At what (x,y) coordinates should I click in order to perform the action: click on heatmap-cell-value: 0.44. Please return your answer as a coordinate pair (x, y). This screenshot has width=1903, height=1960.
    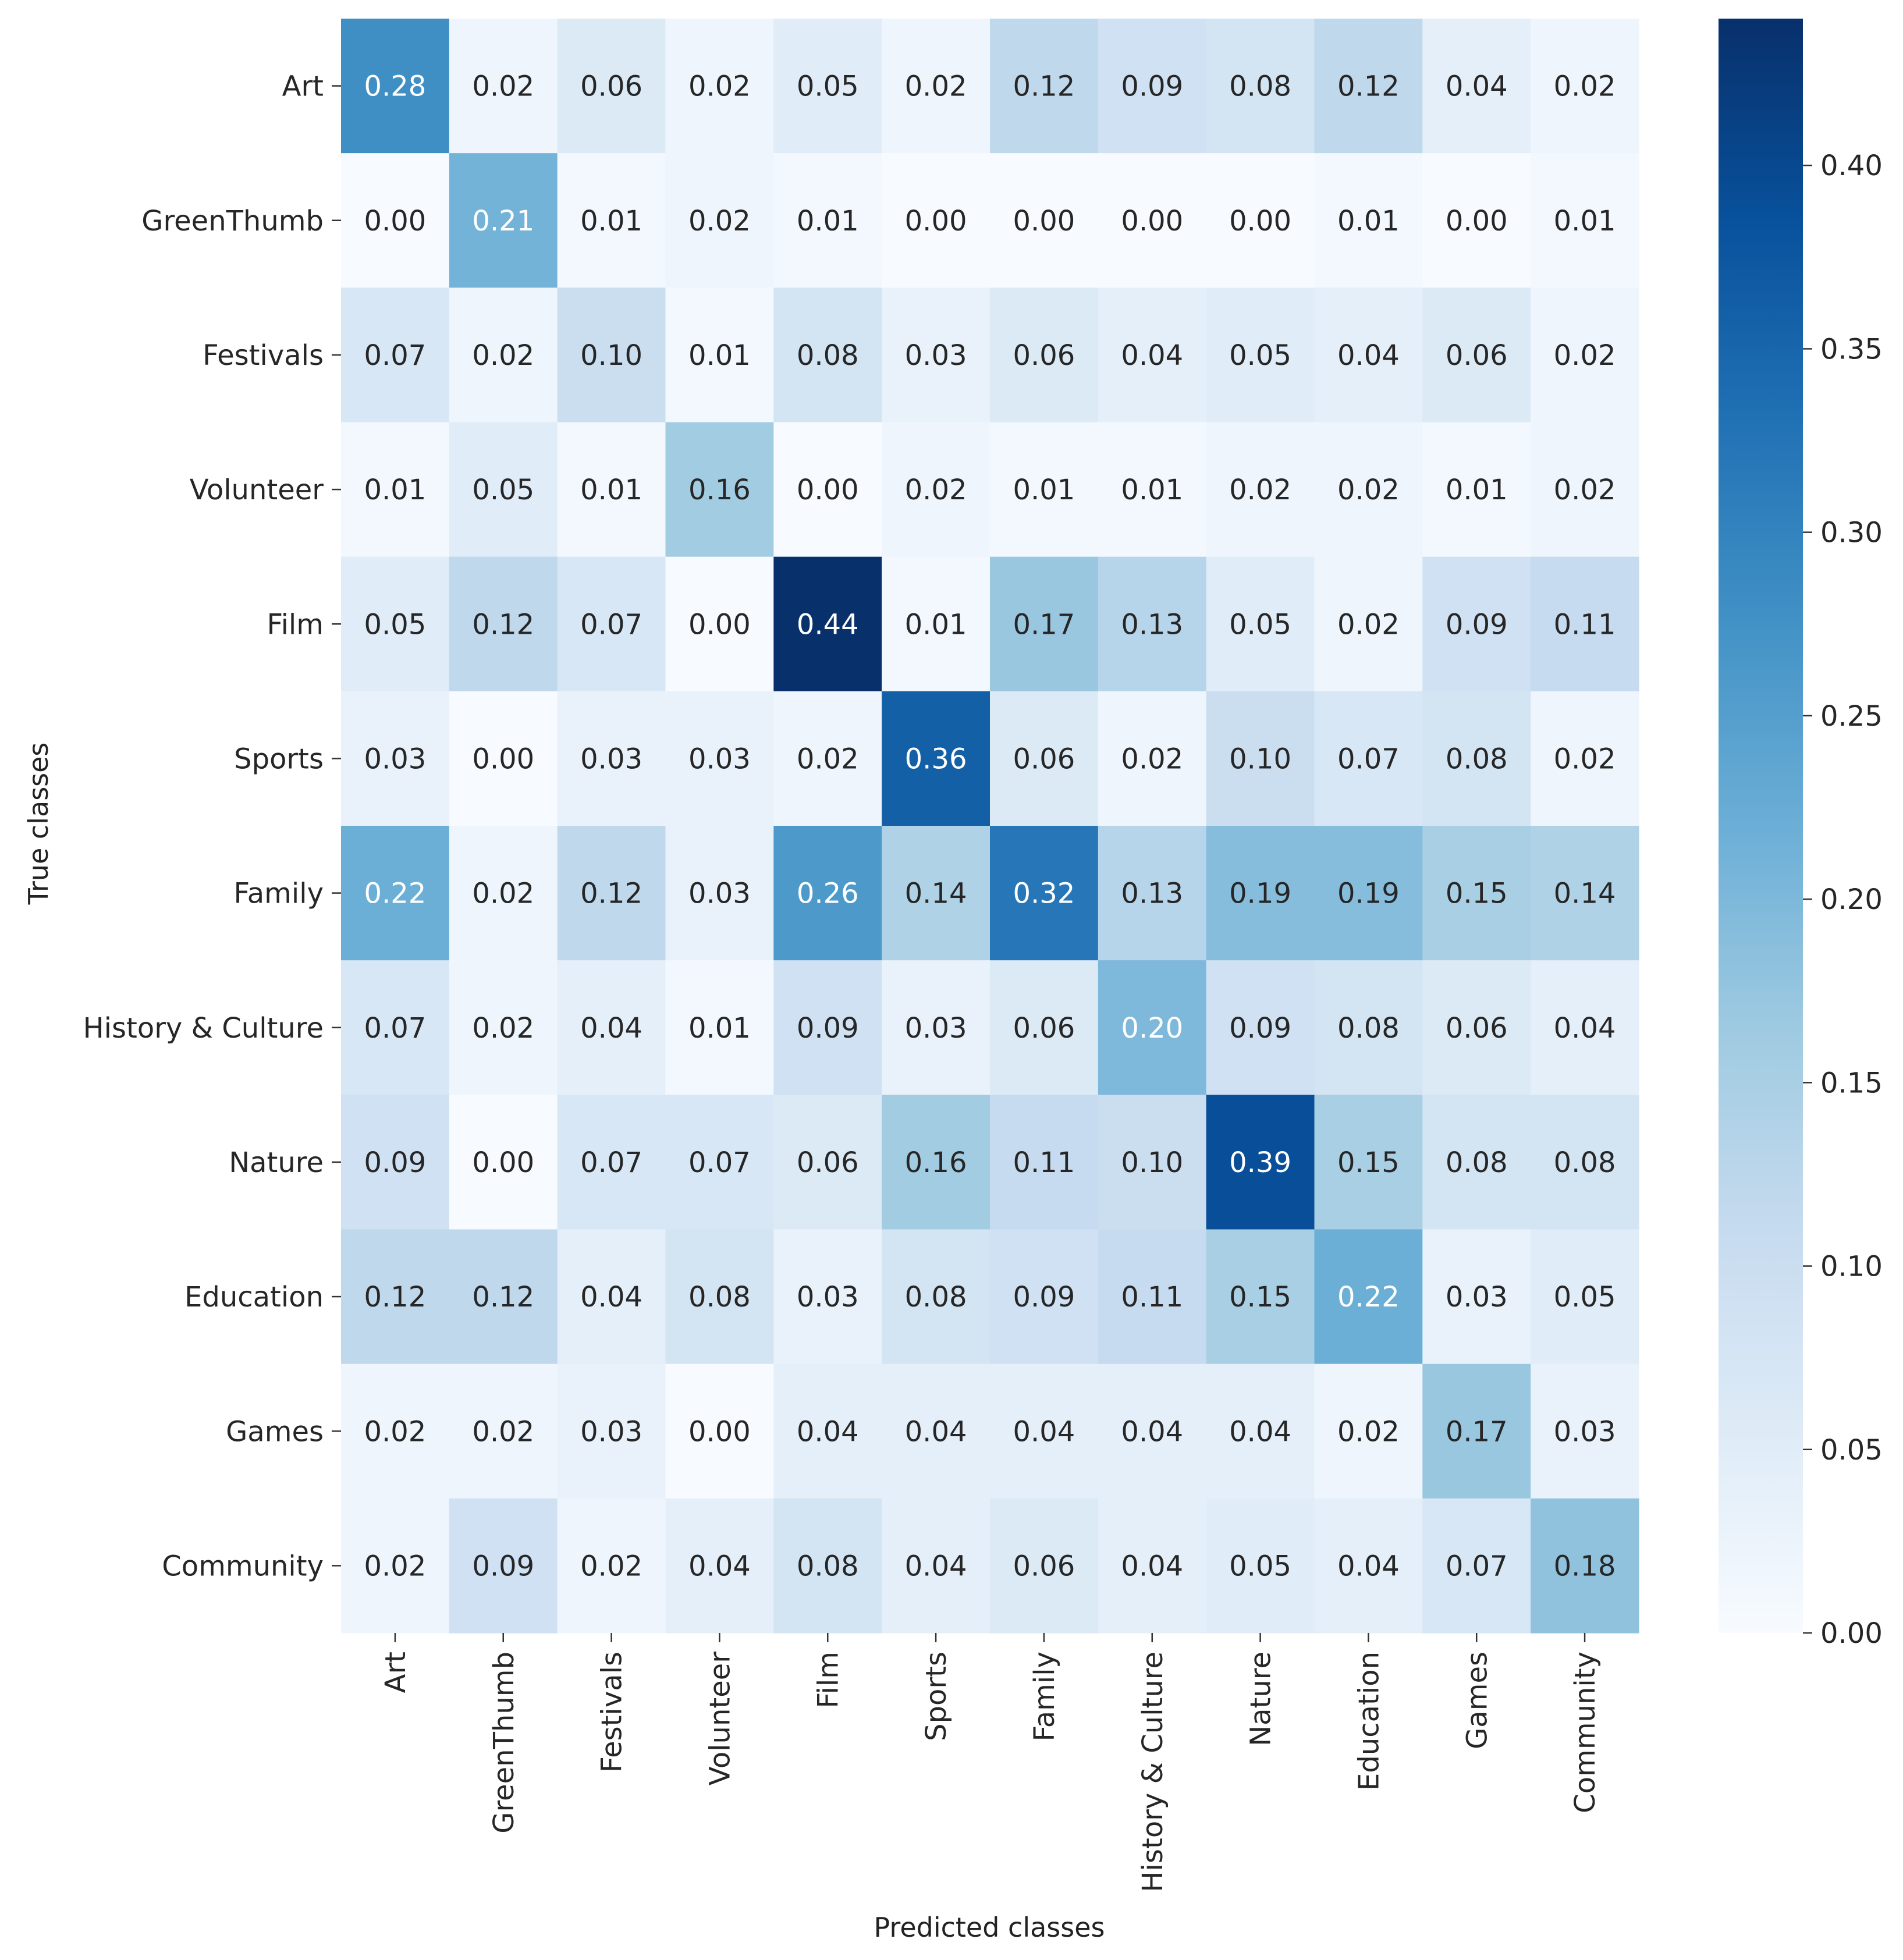
    Looking at the image, I should click on (828, 624).